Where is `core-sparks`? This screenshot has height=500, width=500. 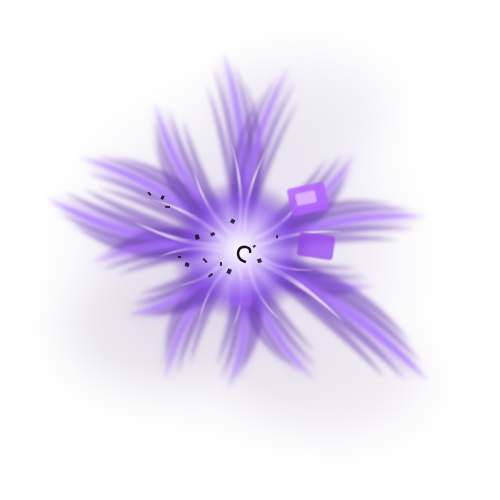
core-sparks is located at coordinates (213, 234).